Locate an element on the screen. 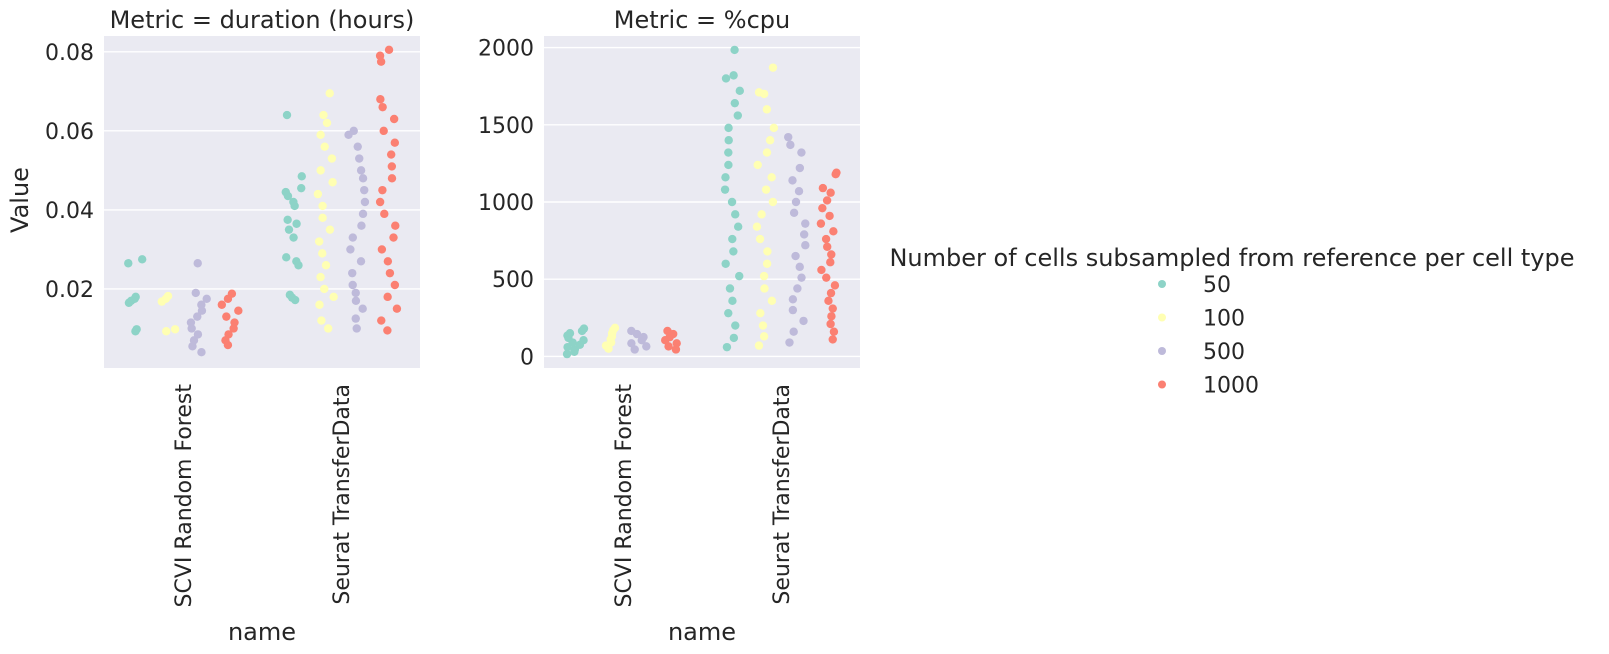 The width and height of the screenshot is (1609, 654). yticks-duration: 0.02 0.04 0.06 0.08 is located at coordinates (69, 172).